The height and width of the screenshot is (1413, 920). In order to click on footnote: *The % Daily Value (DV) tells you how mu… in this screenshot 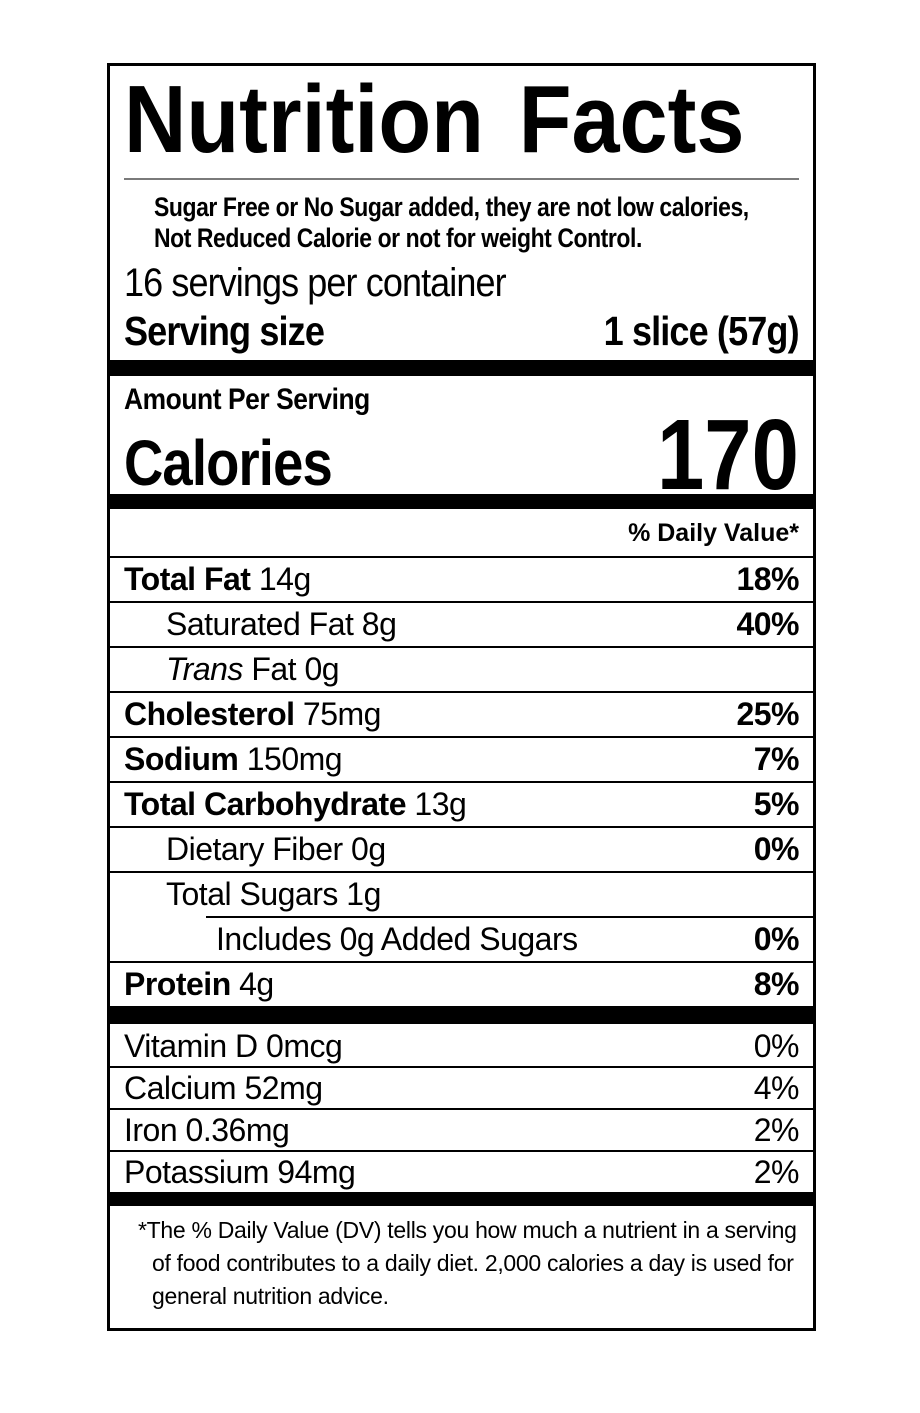, I will do `click(467, 1263)`.